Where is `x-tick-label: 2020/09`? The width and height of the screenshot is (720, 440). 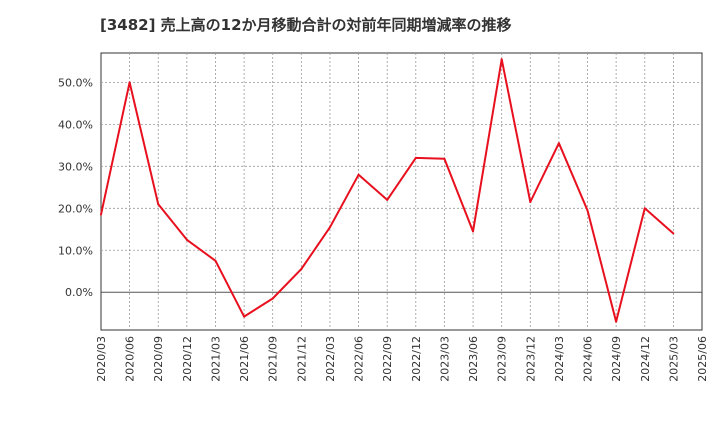 x-tick-label: 2020/09 is located at coordinates (158, 359).